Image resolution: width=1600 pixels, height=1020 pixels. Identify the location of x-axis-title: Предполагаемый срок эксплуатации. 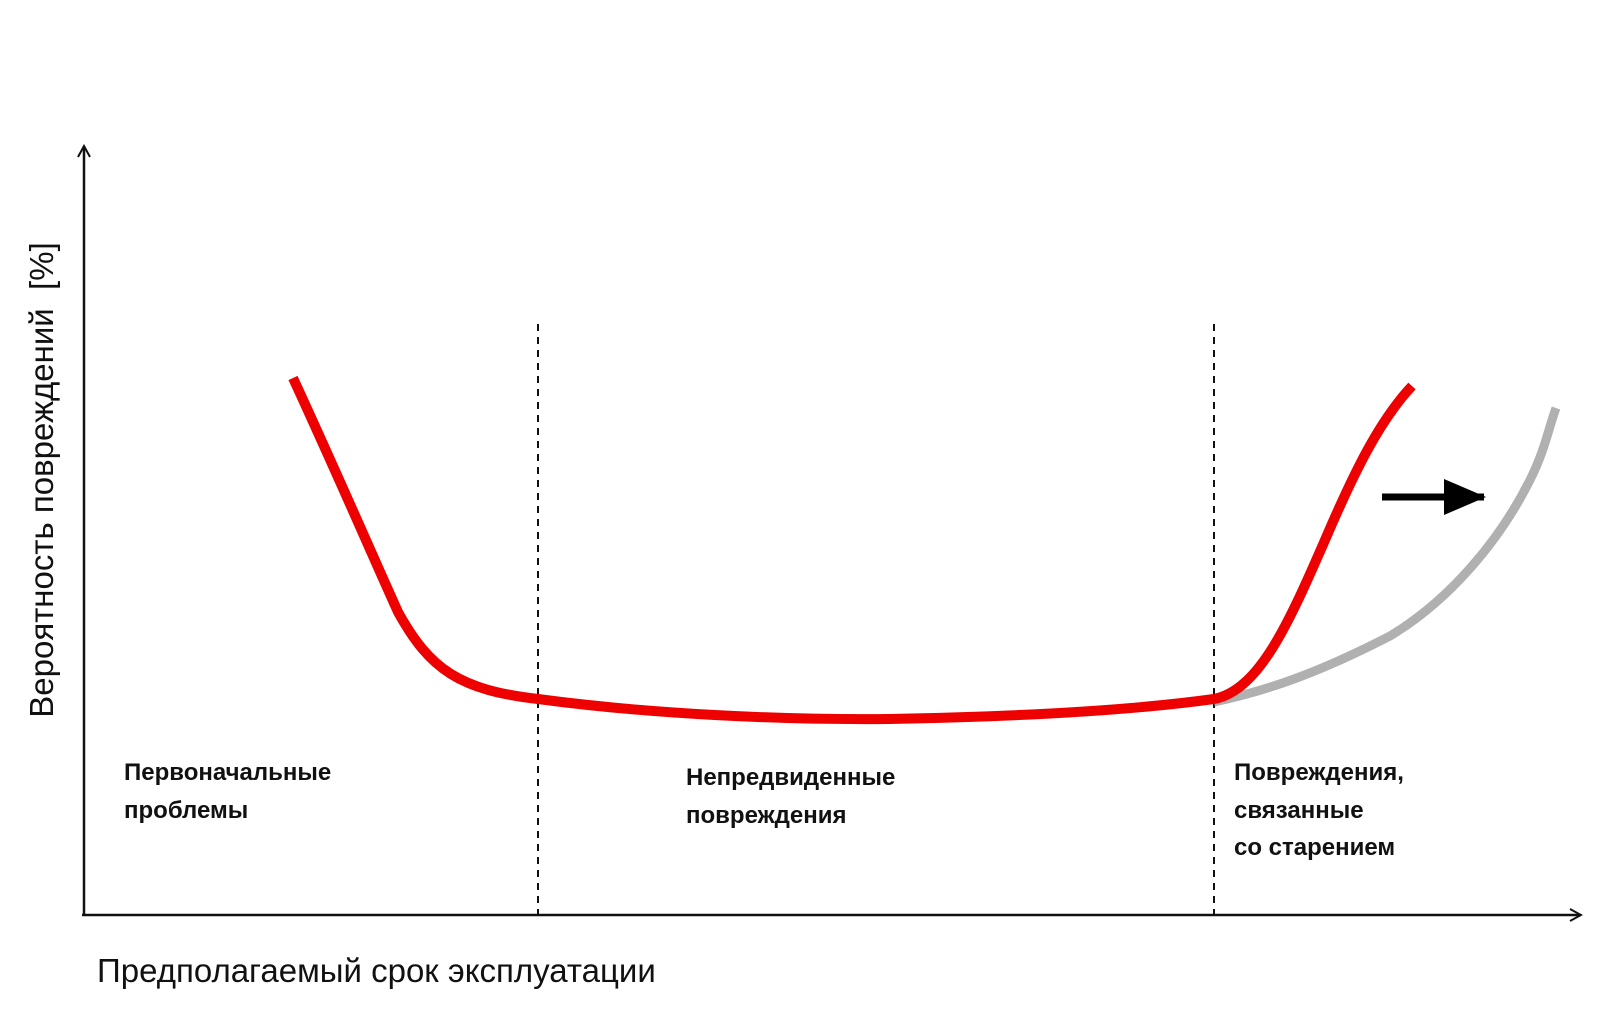
(376, 970).